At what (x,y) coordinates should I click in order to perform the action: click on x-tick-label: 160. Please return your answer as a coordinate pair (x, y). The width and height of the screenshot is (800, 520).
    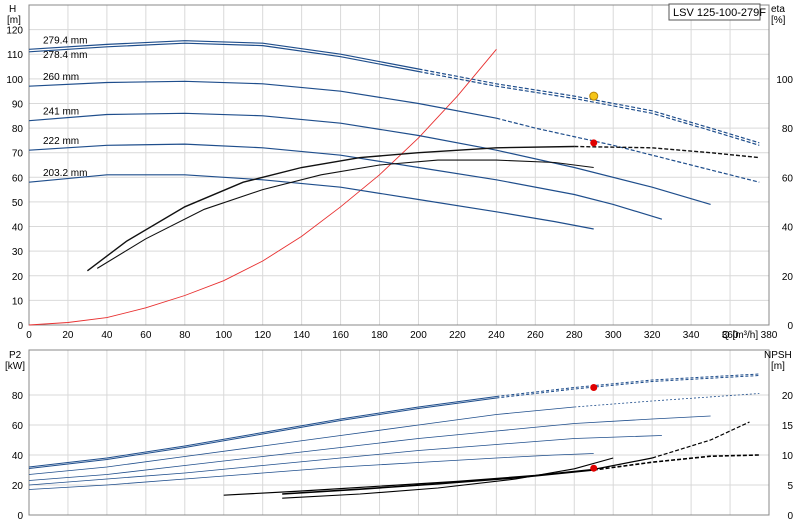
    Looking at the image, I should click on (340, 335).